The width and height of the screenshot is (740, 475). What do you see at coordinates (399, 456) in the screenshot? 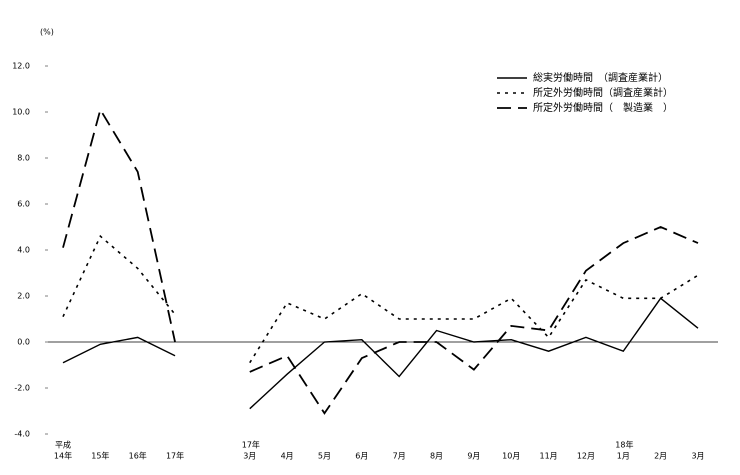
I see `x-tick-label: 7月` at bounding box center [399, 456].